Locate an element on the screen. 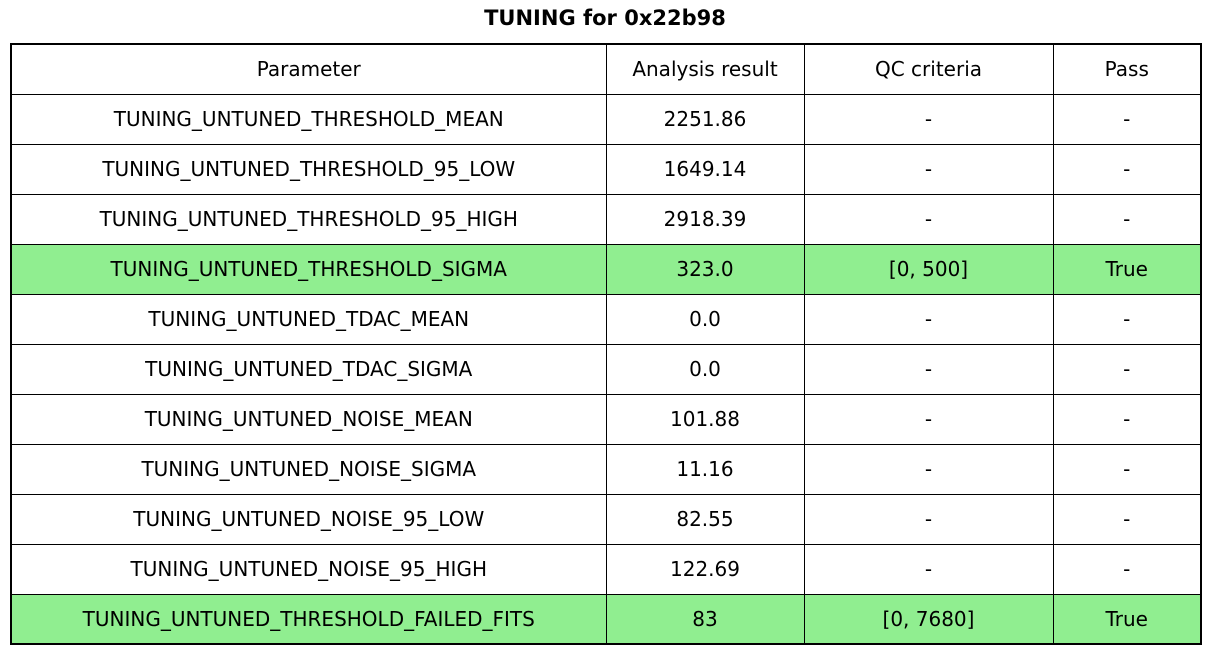 This screenshot has height=655, width=1210. cell-qc-criteria: [0, 500] is located at coordinates (928, 269).